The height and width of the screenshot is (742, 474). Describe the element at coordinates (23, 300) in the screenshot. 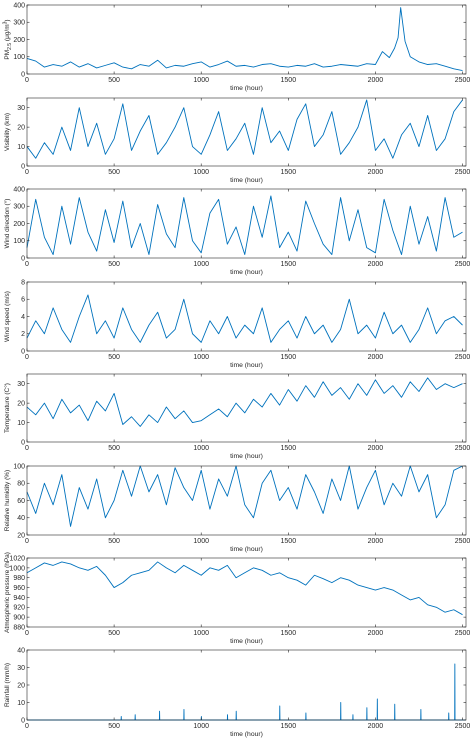

I see `y-tick-label: 6` at that location.